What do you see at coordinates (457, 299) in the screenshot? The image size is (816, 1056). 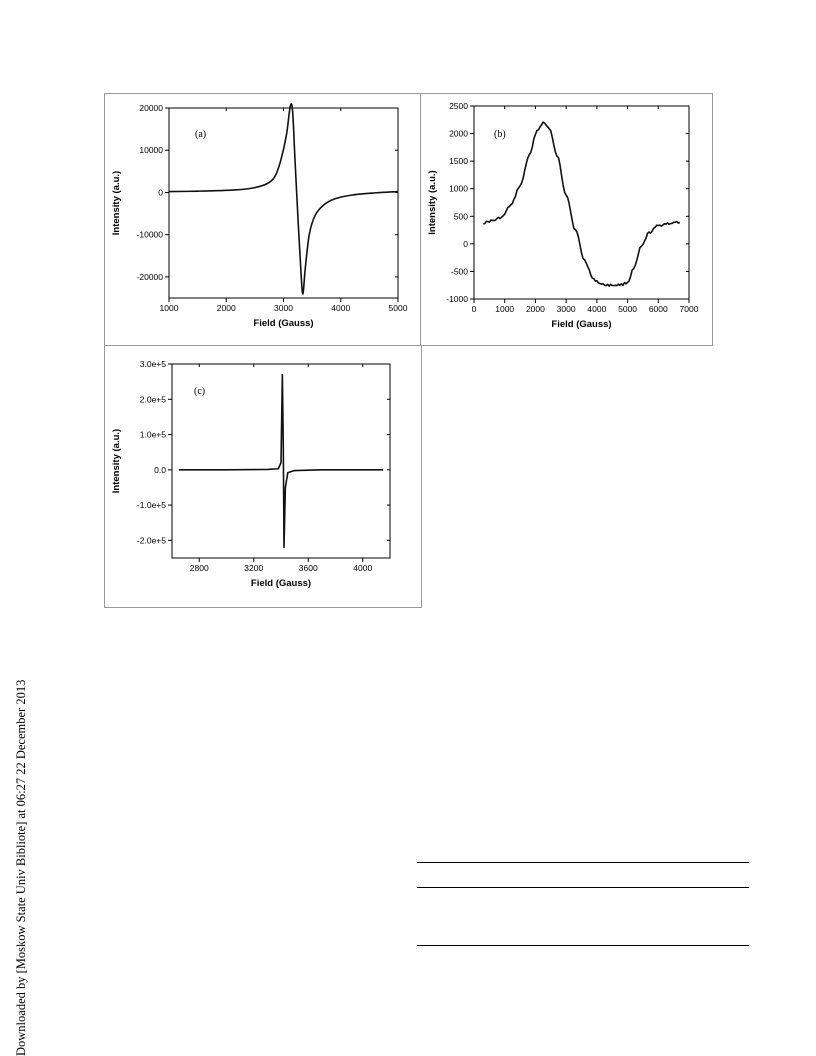 I see `y-tick-label: -1000` at bounding box center [457, 299].